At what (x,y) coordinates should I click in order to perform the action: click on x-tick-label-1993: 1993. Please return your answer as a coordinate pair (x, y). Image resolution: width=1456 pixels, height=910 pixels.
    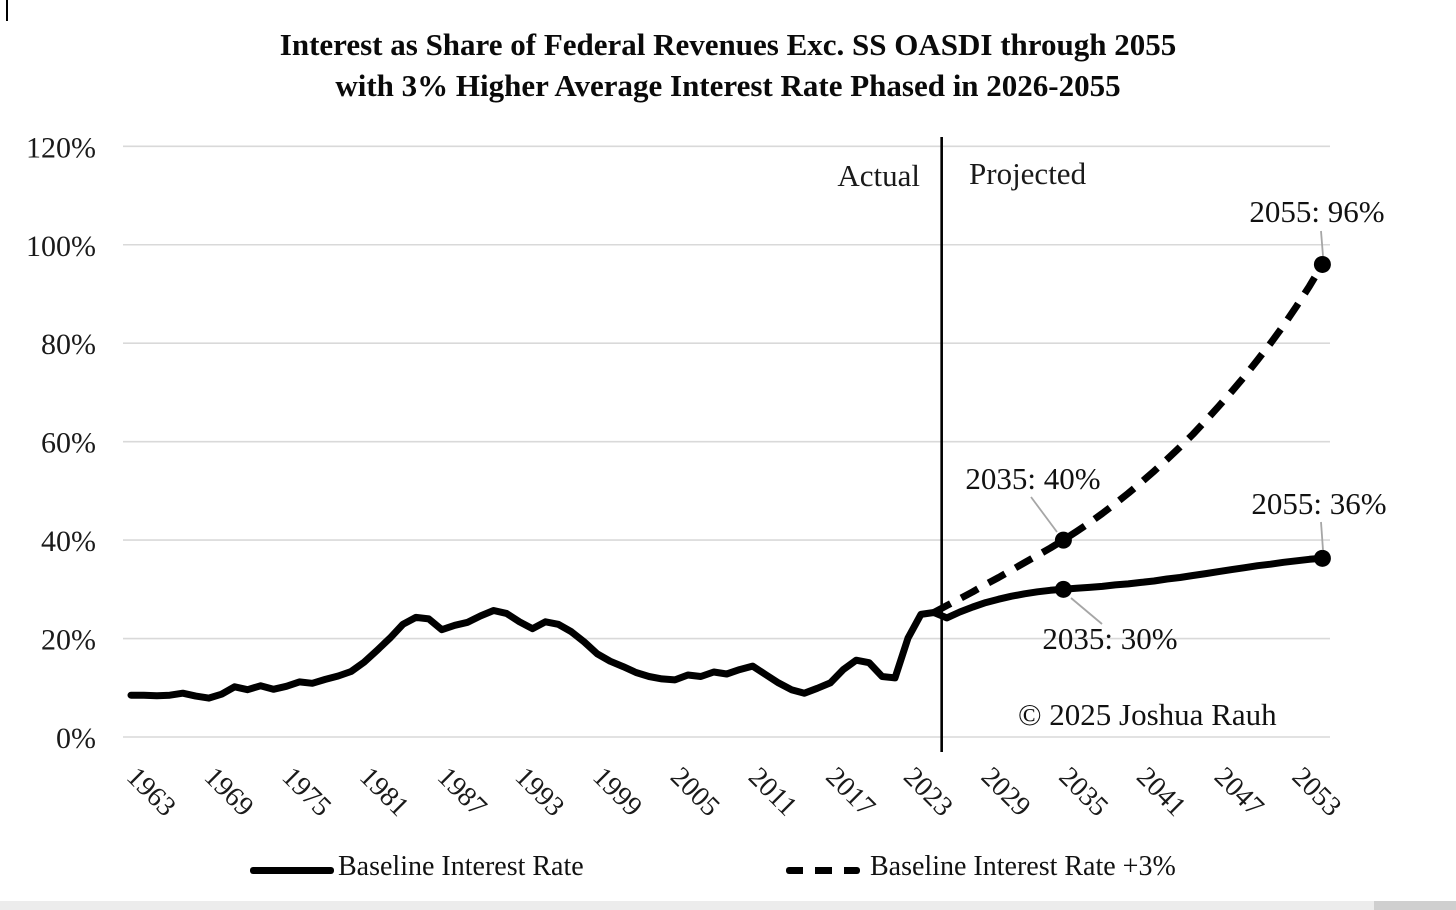
    Looking at the image, I should click on (540, 792).